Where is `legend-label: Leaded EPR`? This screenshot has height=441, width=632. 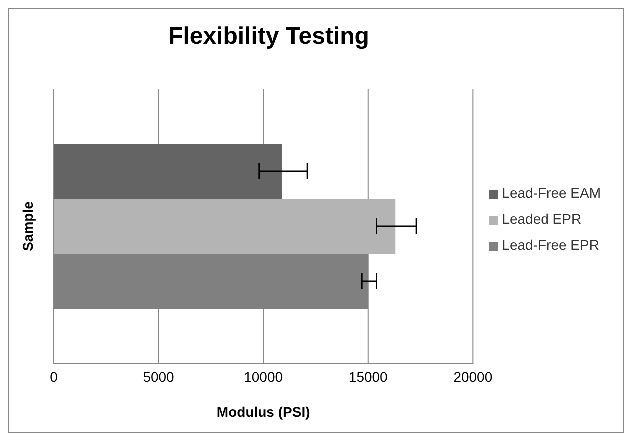 legend-label: Leaded EPR is located at coordinates (542, 219).